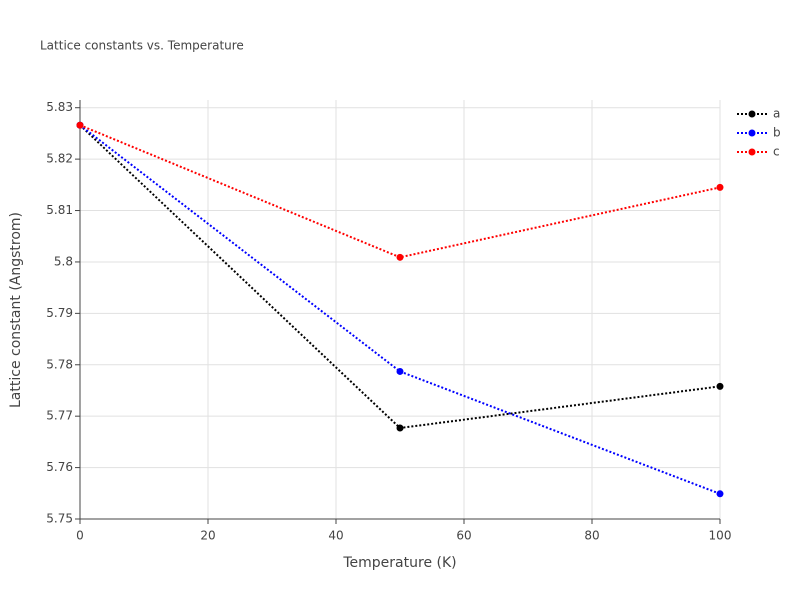 This screenshot has height=600, width=800. What do you see at coordinates (59, 107) in the screenshot?
I see `y-tick-label: 5.83` at bounding box center [59, 107].